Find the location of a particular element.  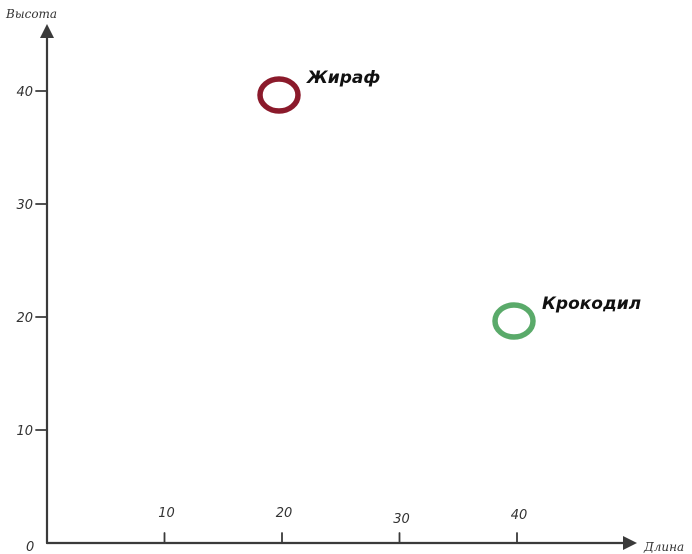

point-label: Крокодил is located at coordinates (591, 304).